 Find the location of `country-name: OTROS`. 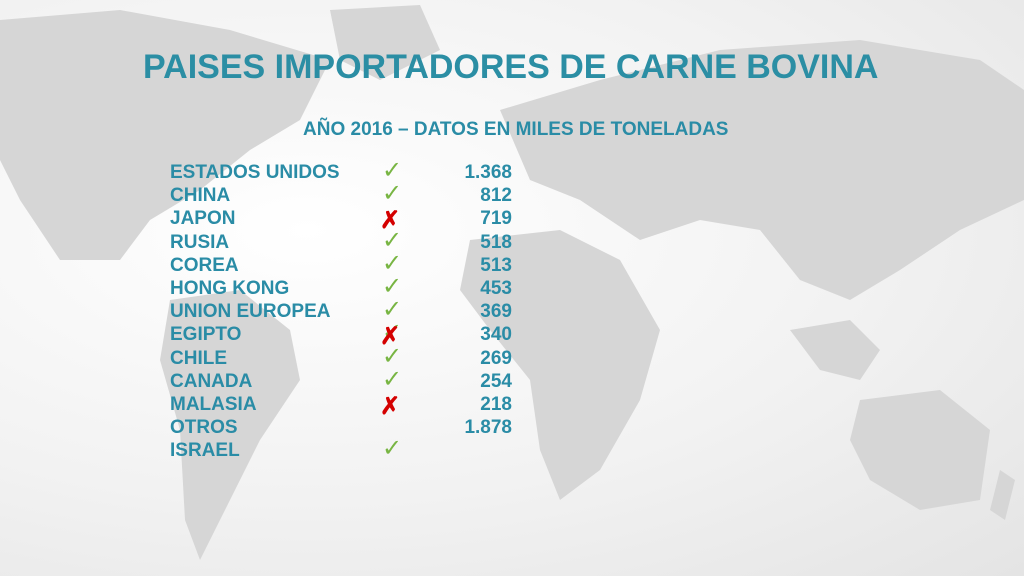

country-name: OTROS is located at coordinates (204, 428).